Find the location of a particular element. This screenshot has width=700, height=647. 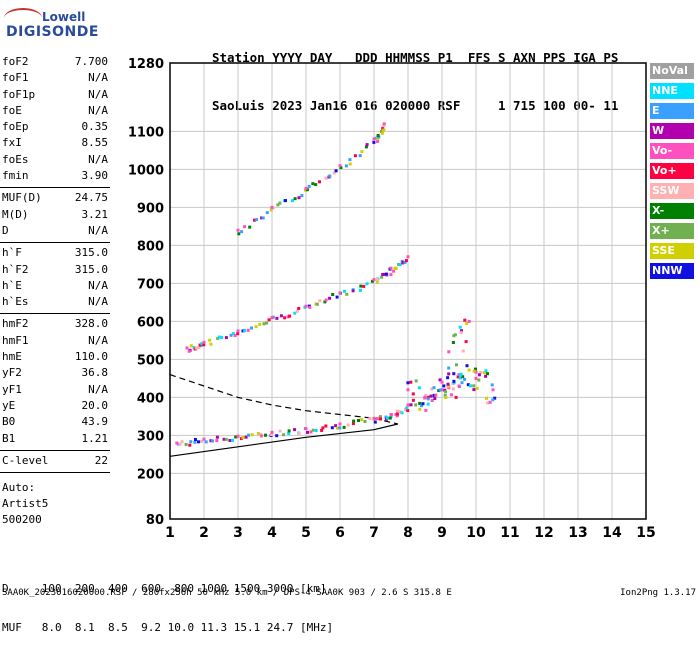

y-tick-label: 80 is located at coordinates (155, 520).